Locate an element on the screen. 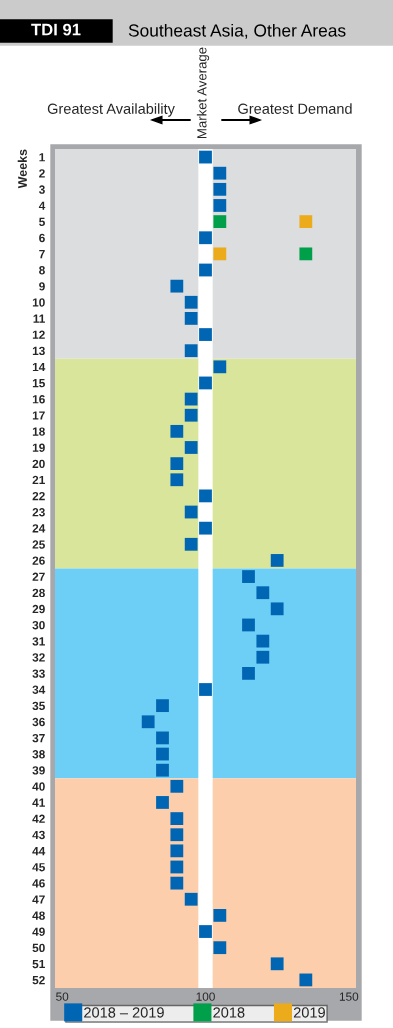 This screenshot has height=1028, width=393. y-tick-label: 26 is located at coordinates (38, 560).